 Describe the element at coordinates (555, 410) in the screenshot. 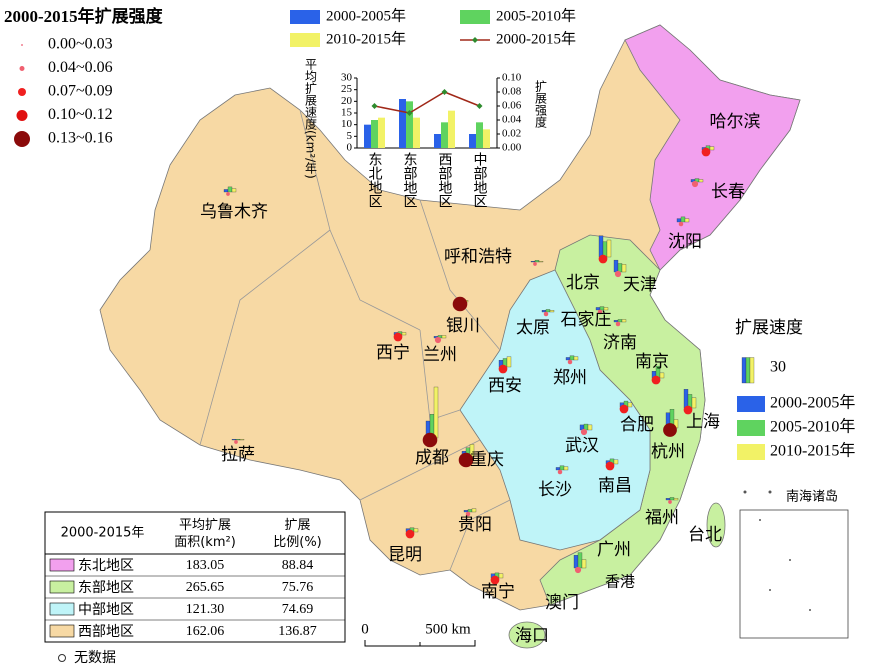

I see `region-central` at that location.